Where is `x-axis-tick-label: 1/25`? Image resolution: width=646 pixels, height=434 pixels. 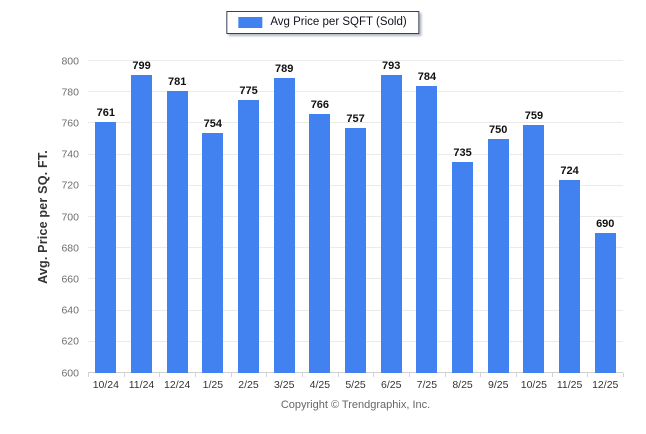
x-axis-tick-label: 1/25 is located at coordinates (213, 385).